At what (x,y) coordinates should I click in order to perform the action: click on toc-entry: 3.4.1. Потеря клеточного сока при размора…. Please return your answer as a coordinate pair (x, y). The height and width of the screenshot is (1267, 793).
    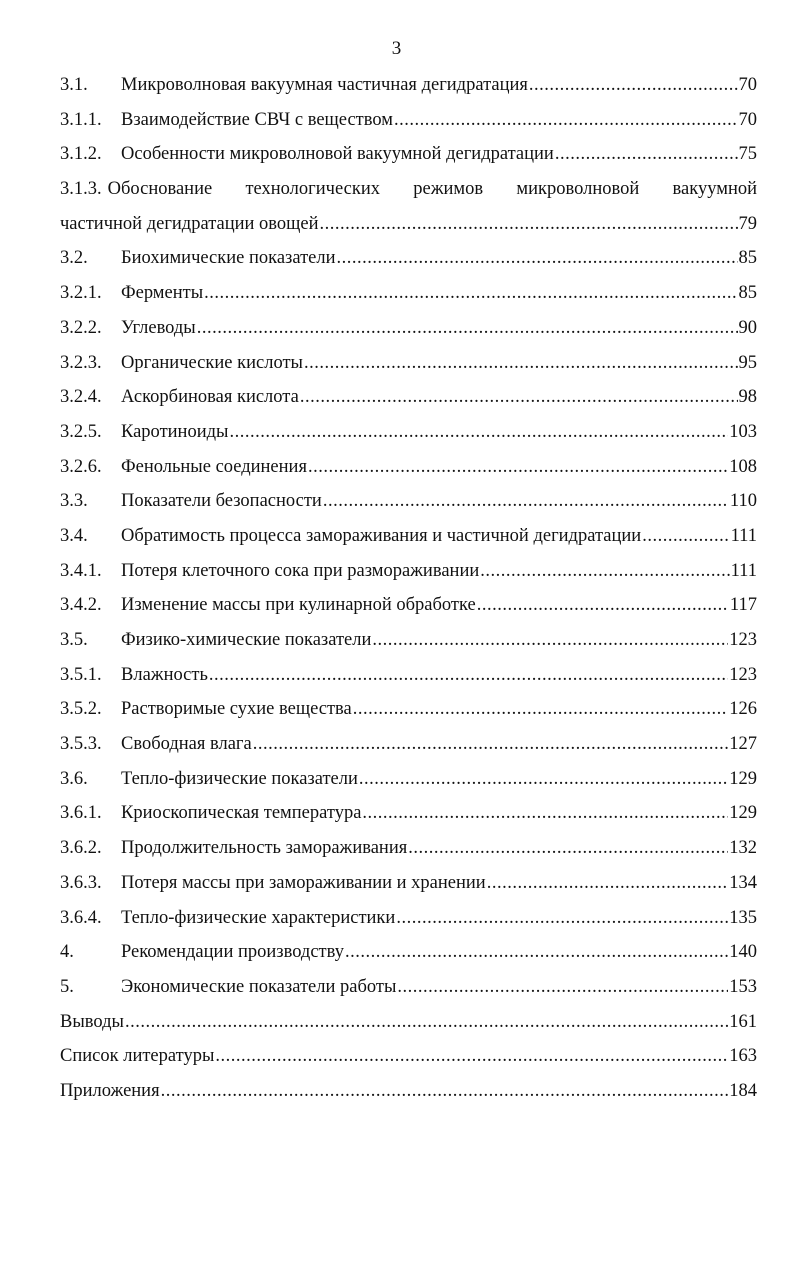
    Looking at the image, I should click on (408, 571).